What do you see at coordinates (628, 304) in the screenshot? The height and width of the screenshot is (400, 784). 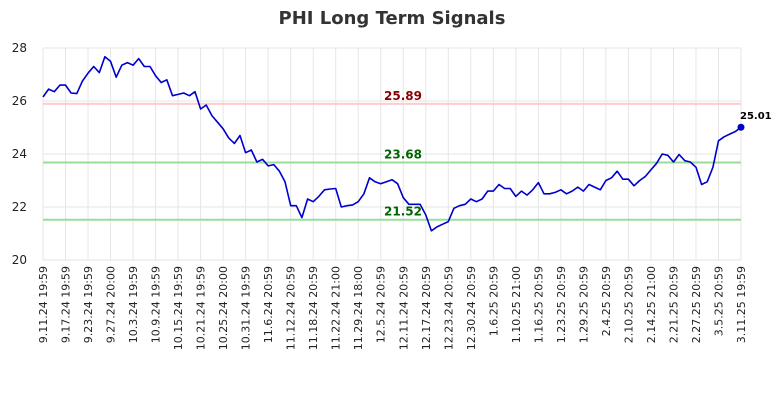 I see `x-tick-label: 2.10.25 20:59` at bounding box center [628, 304].